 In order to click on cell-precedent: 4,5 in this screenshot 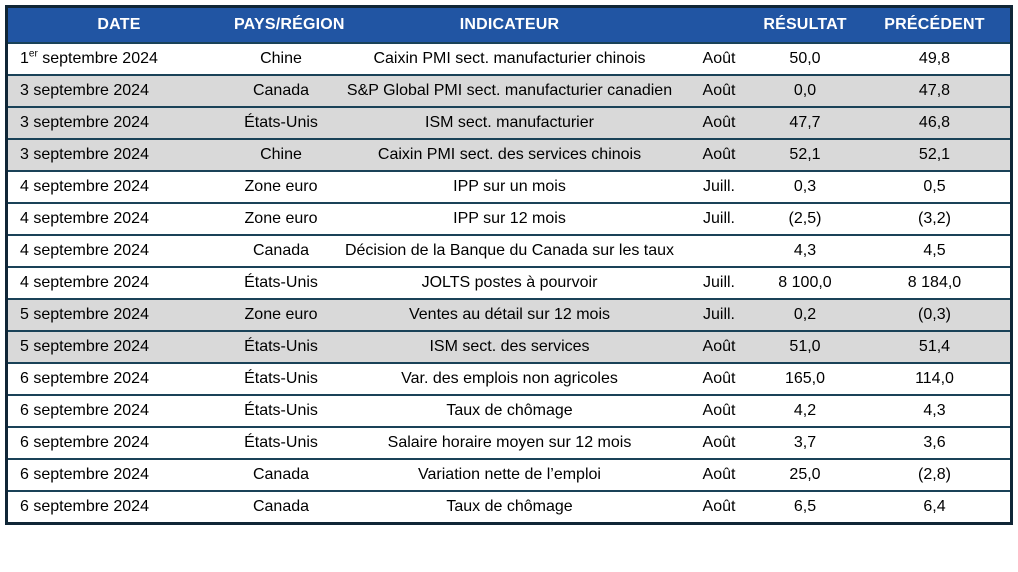, I will do `click(934, 250)`.